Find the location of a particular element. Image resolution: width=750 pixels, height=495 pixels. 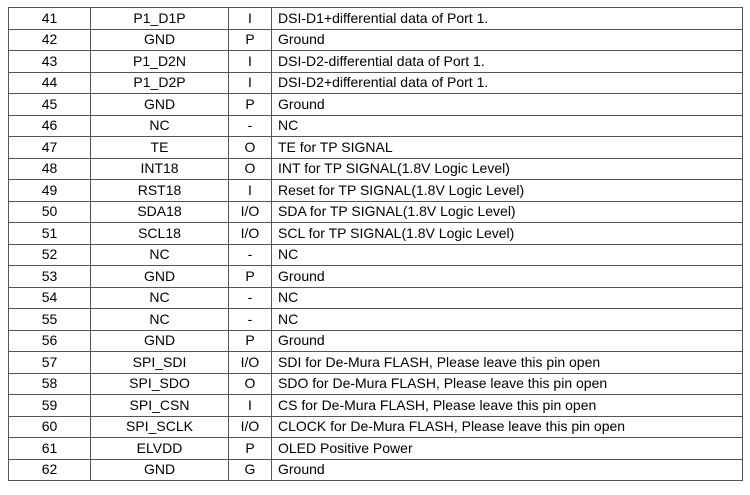

table-row: 46 NC - NC is located at coordinates (375, 125).